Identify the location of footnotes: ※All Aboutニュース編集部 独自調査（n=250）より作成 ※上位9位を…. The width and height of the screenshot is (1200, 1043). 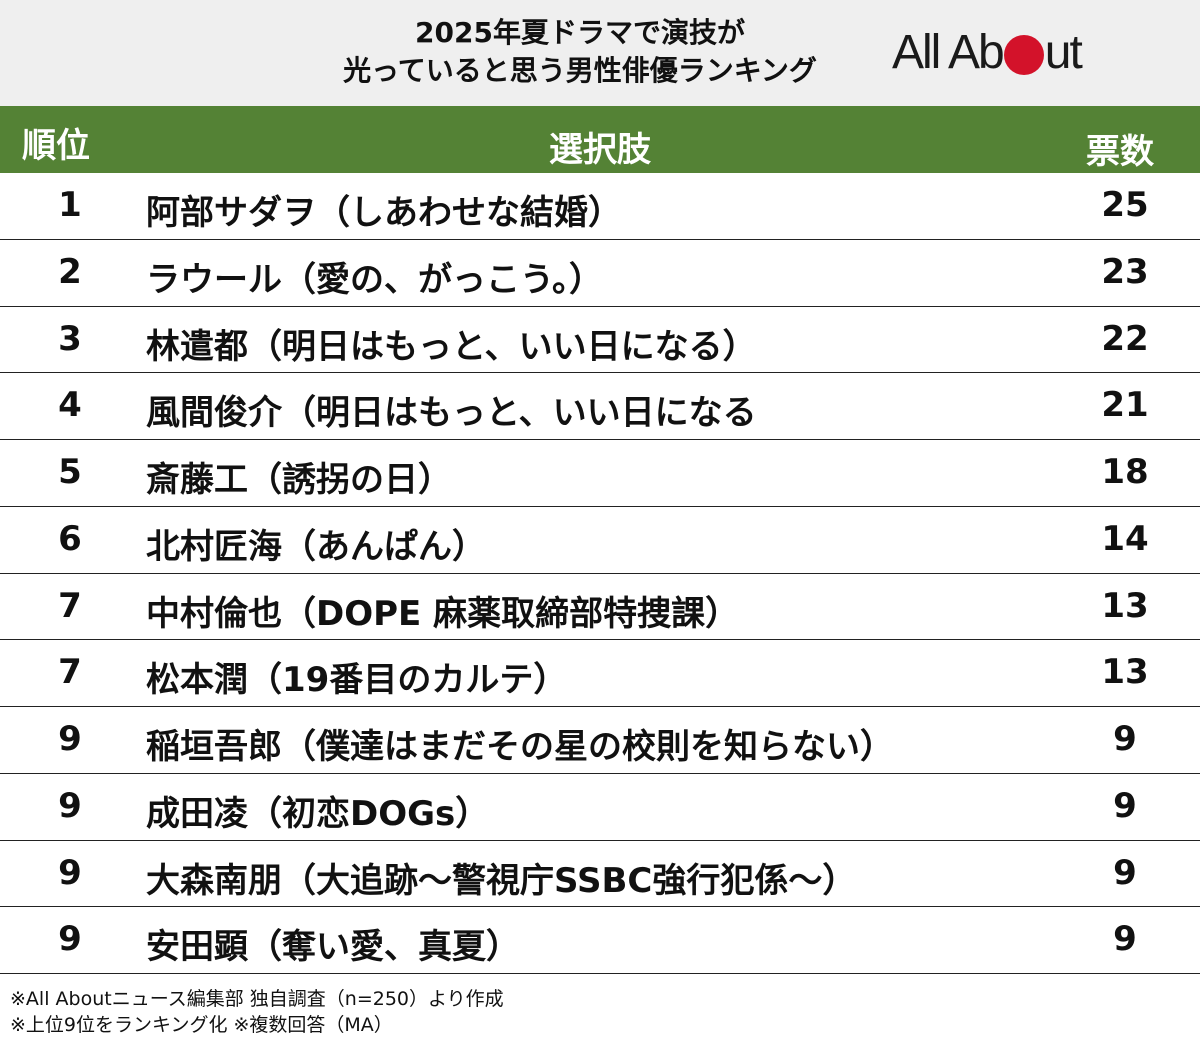
(257, 1012).